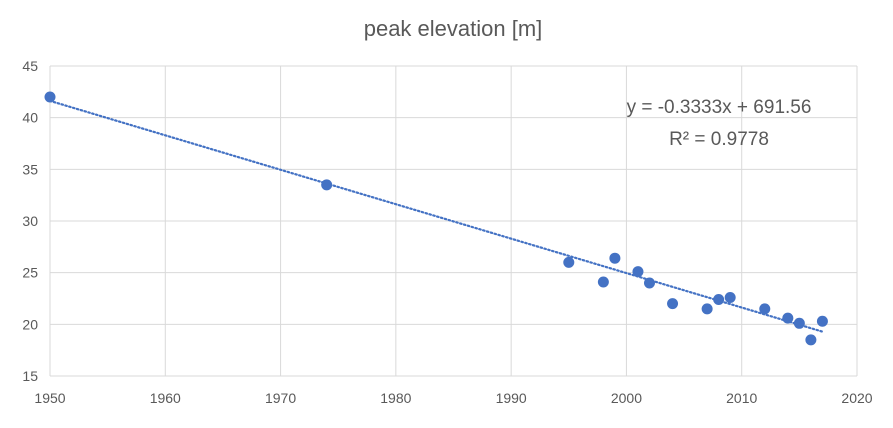 The width and height of the screenshot is (893, 428). I want to click on y-axis-tick-labels: 15 20 25 30 35 40 45, so click(30, 221).